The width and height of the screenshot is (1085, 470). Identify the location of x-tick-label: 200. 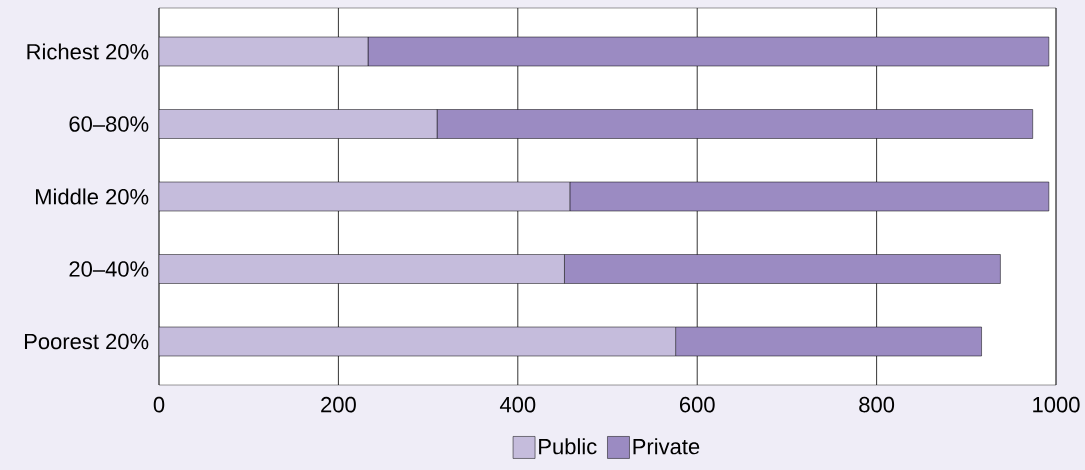
(338, 404).